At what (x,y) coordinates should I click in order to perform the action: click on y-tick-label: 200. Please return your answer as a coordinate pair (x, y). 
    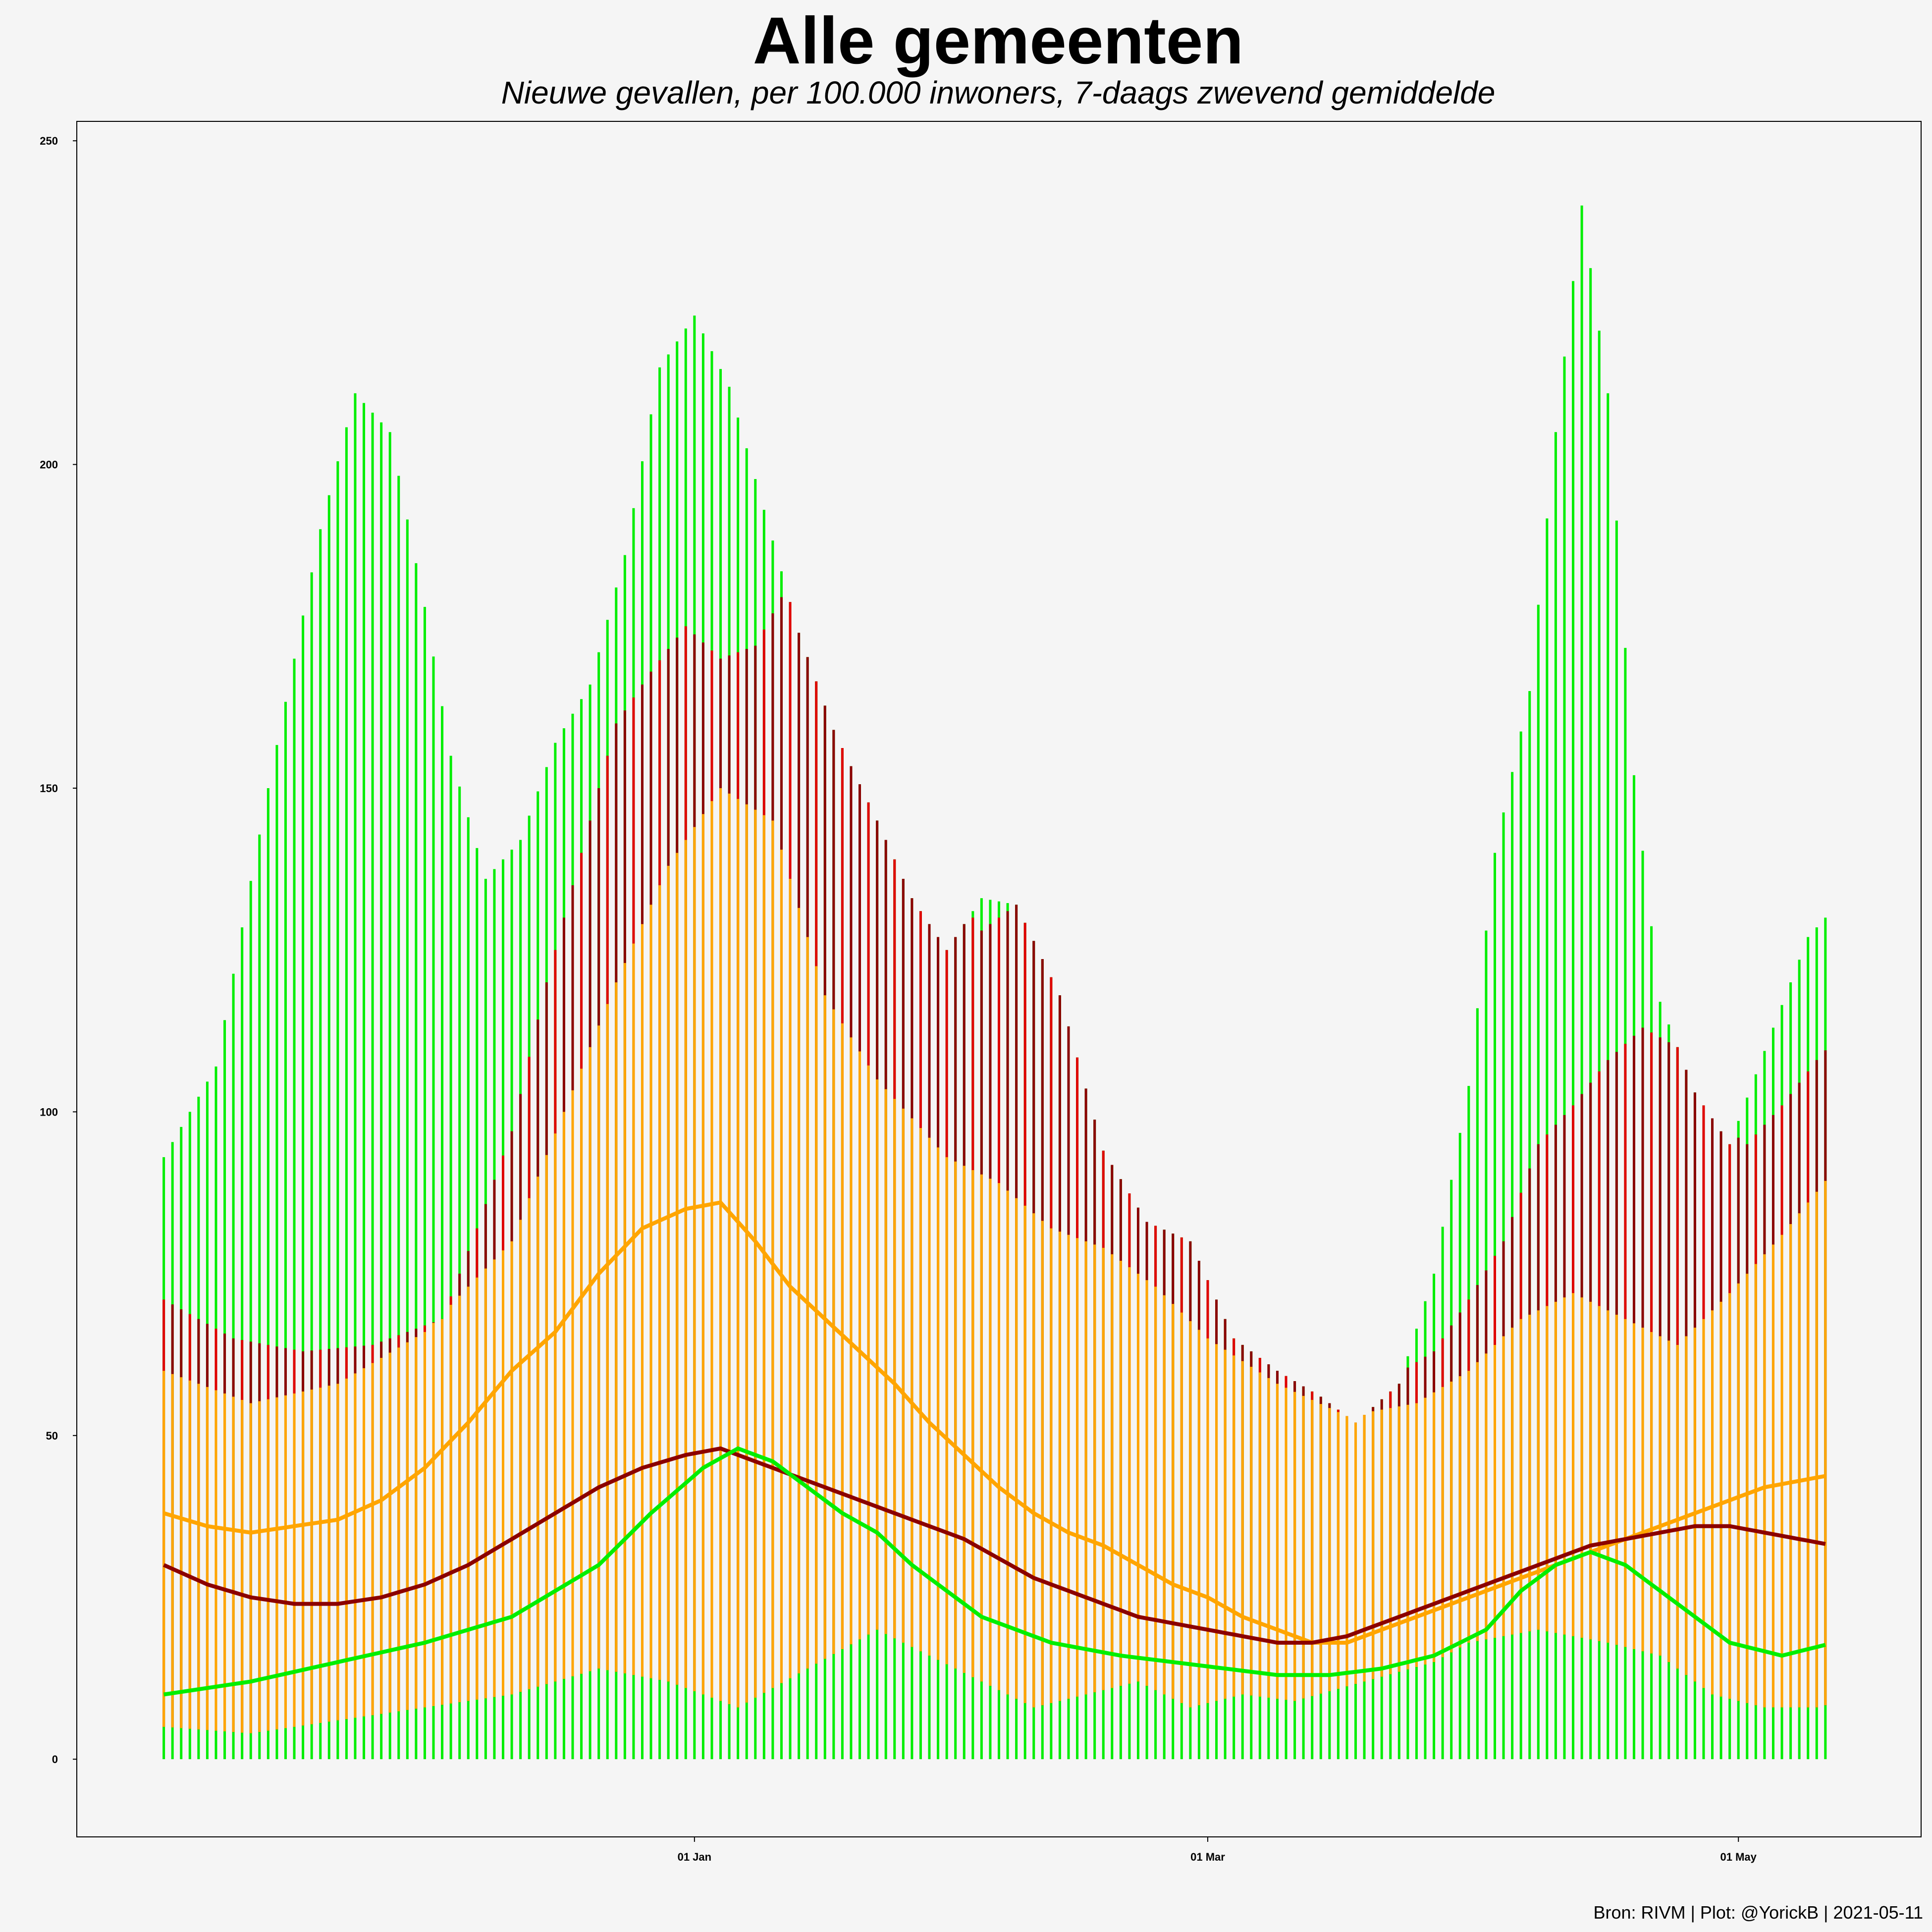
    Looking at the image, I should click on (49, 465).